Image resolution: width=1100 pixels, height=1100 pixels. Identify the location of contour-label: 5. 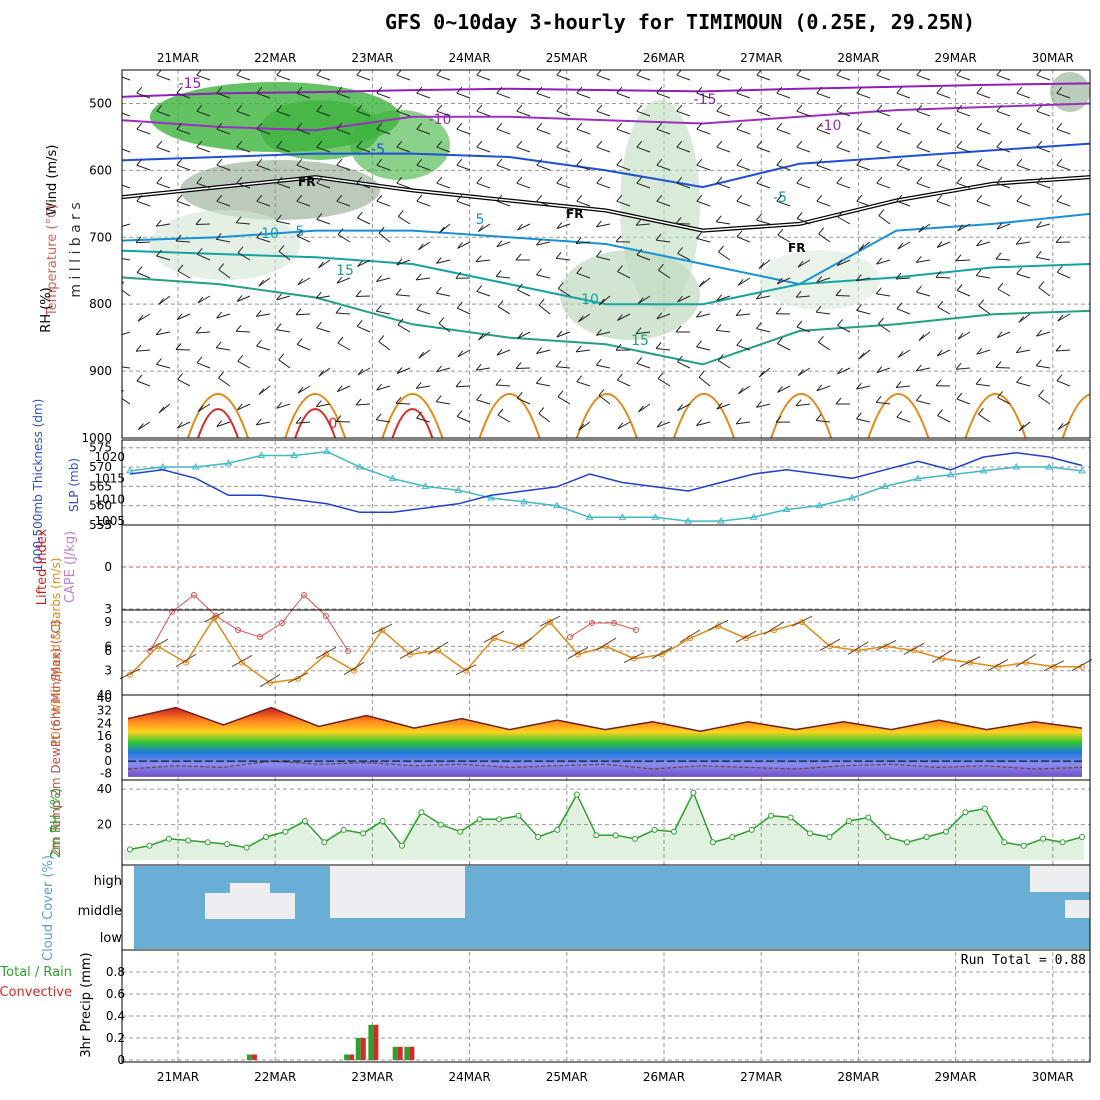
(300, 232).